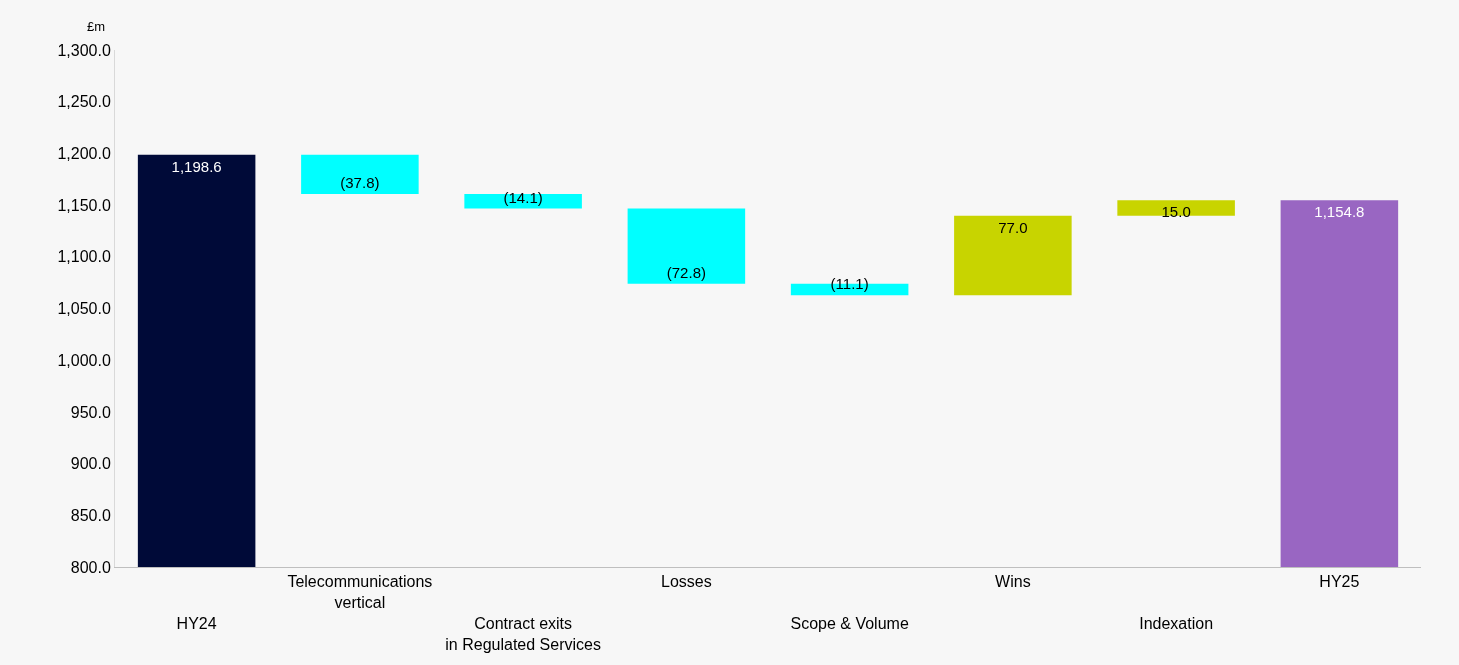  I want to click on y-tick-label: 1,000.0, so click(84, 360).